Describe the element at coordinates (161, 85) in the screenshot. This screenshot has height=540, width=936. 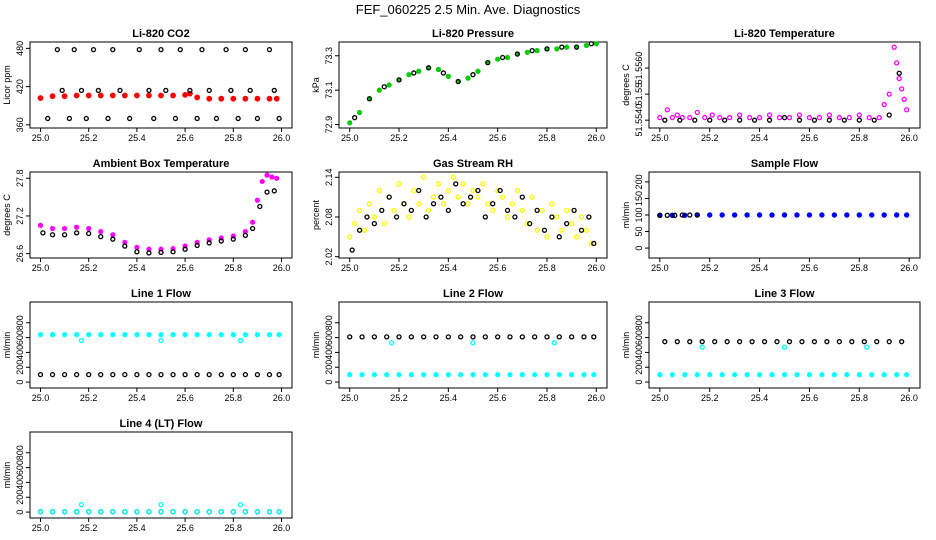
I see `plot-frame` at that location.